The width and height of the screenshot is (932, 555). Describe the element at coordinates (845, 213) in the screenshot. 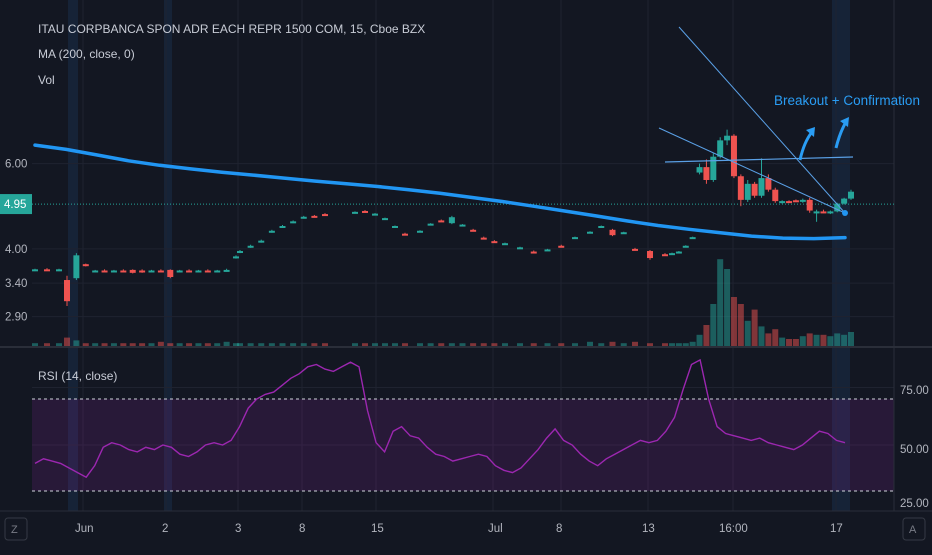

I see `wedge-apex-point` at that location.